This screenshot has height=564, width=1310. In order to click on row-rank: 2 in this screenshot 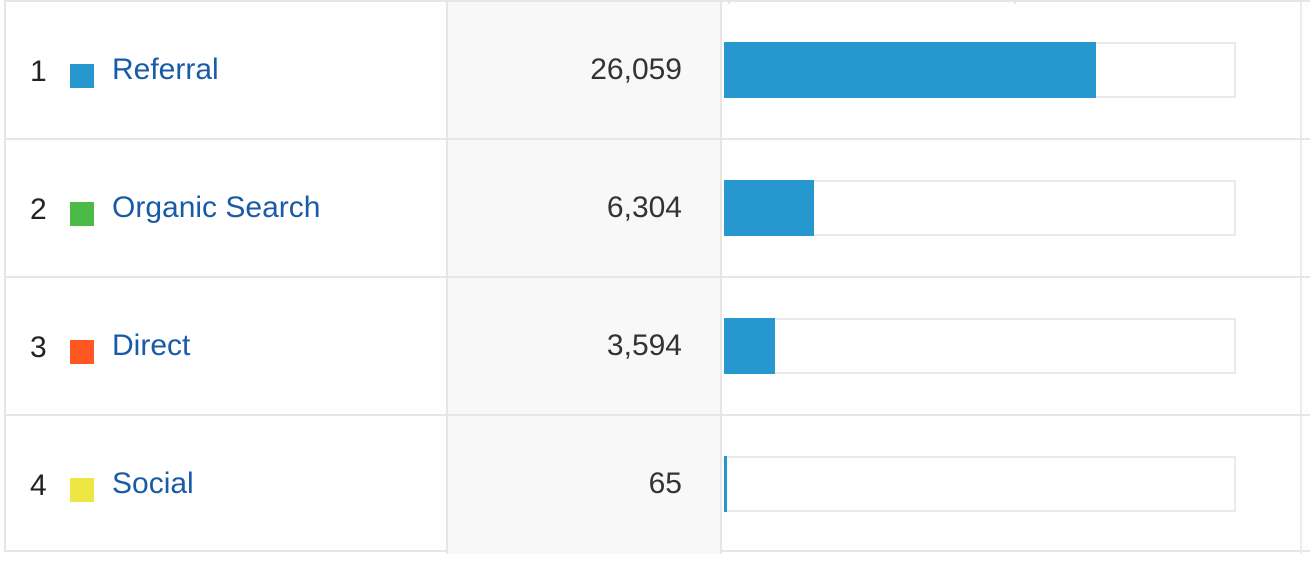, I will do `click(38, 209)`.